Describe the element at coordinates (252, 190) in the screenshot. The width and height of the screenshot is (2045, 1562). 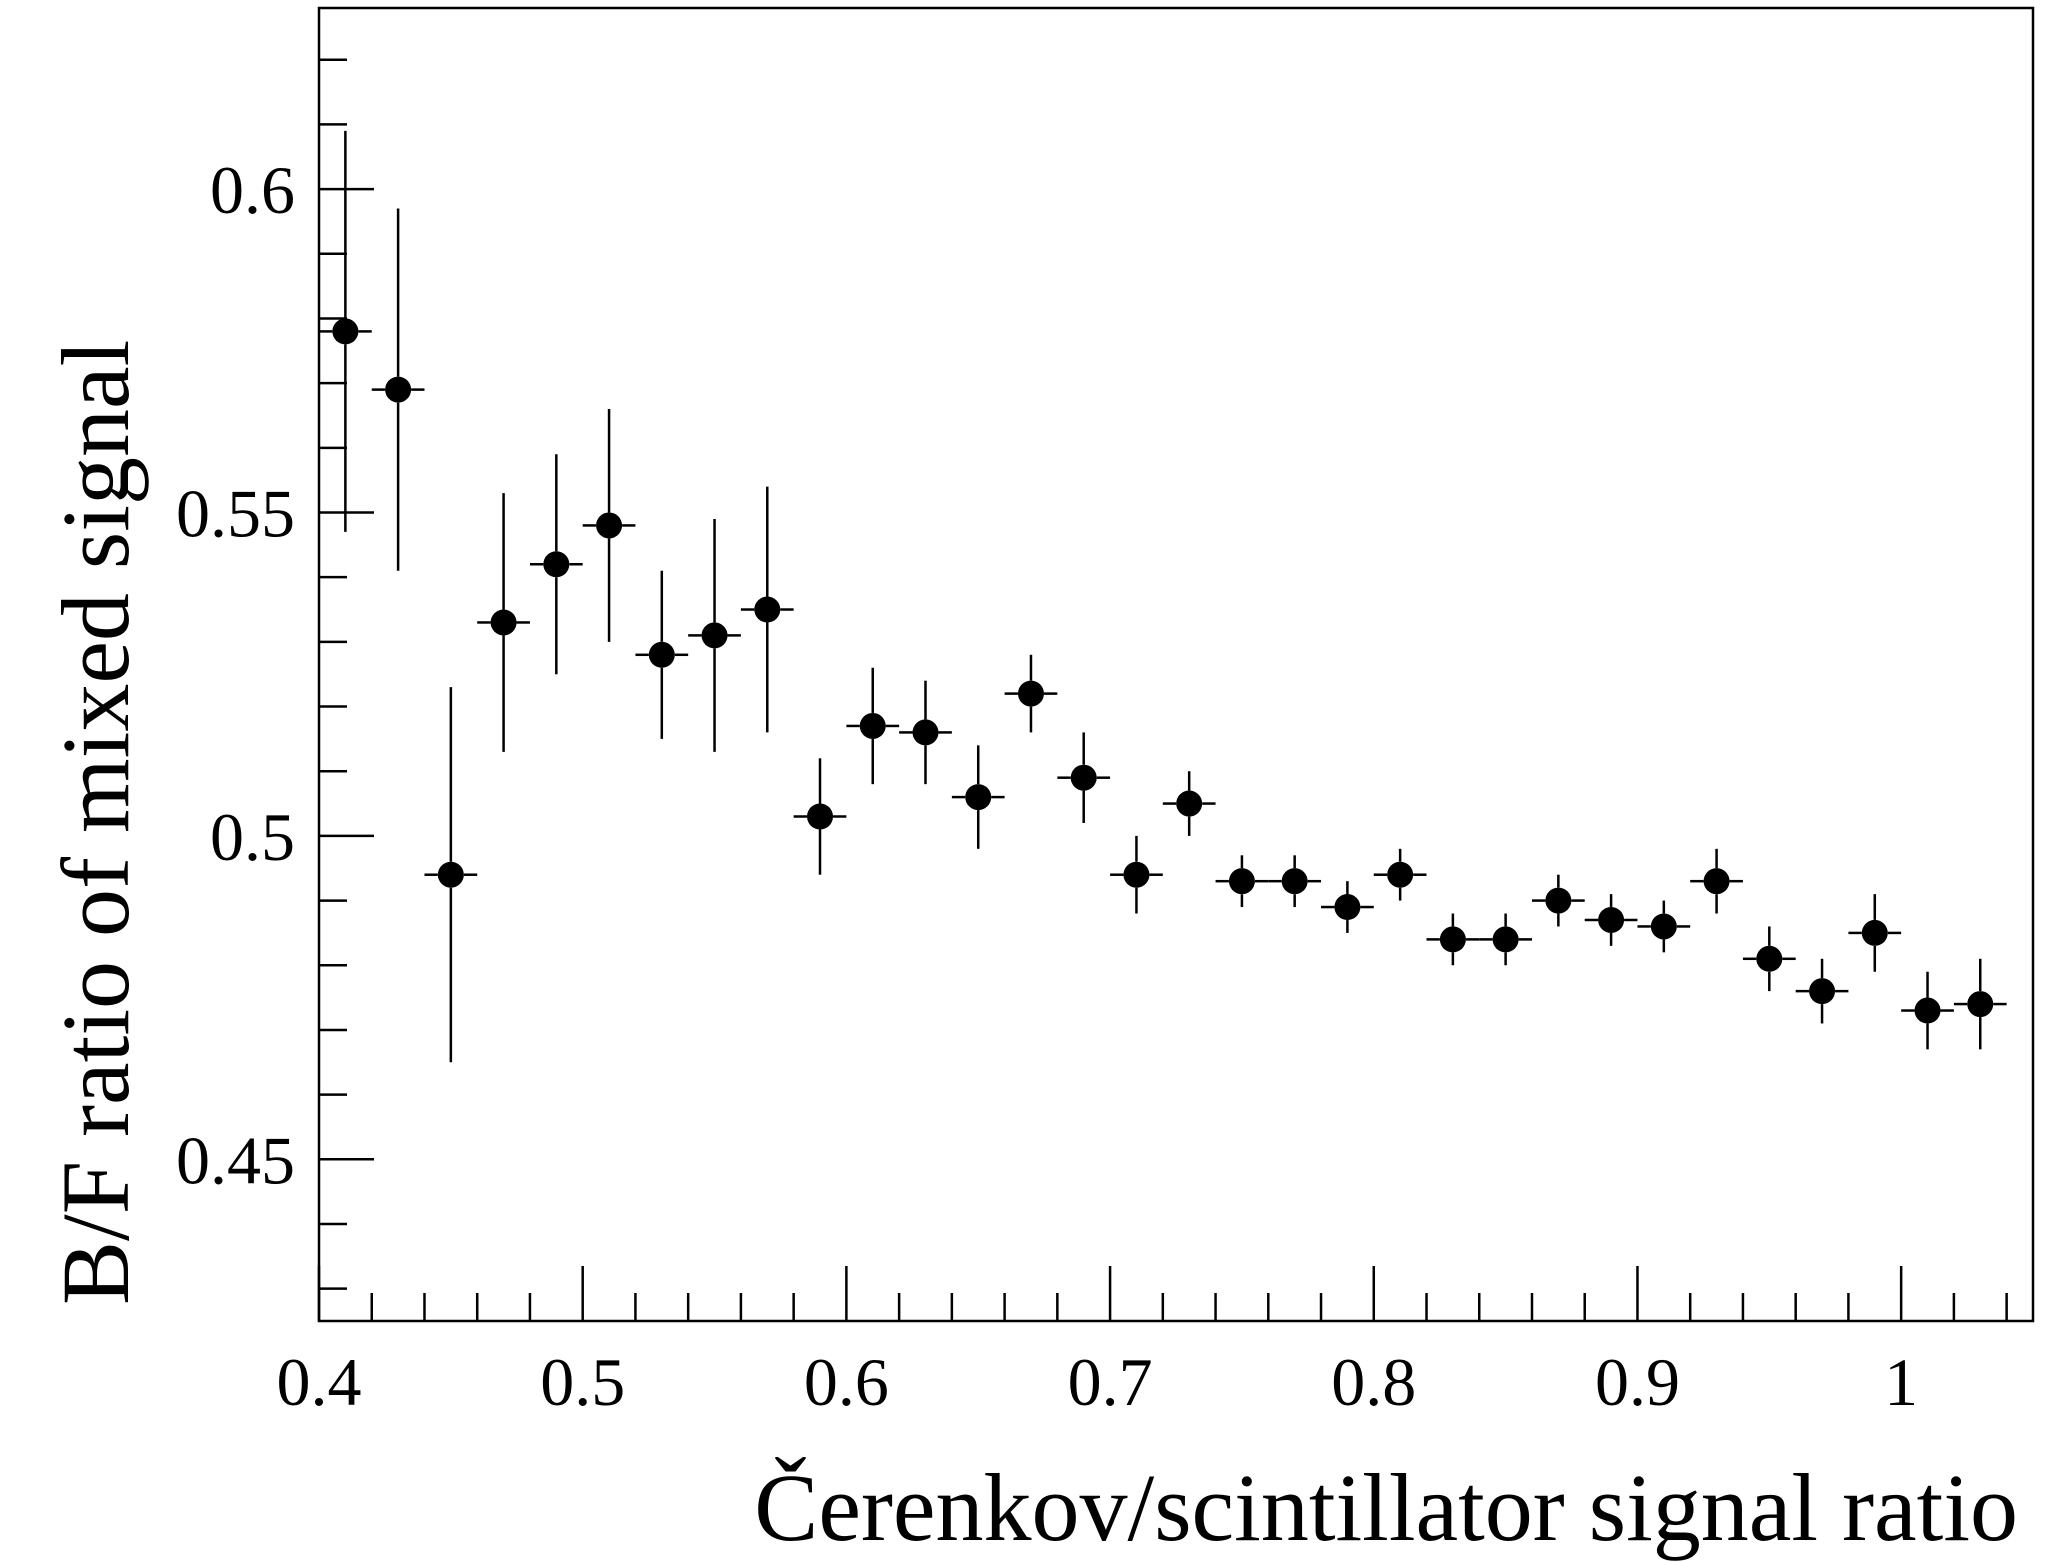
I see `y-tick-label: 0.6` at that location.